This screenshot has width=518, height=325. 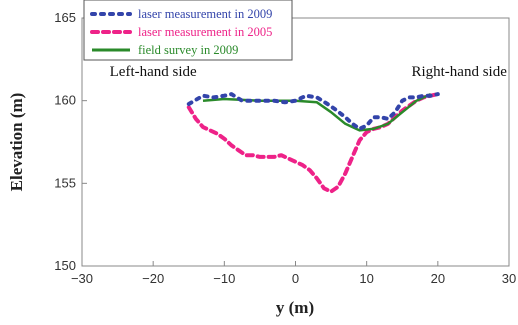 What do you see at coordinates (459, 72) in the screenshot?
I see `annotation-right-hand-side: Right-hand side` at bounding box center [459, 72].